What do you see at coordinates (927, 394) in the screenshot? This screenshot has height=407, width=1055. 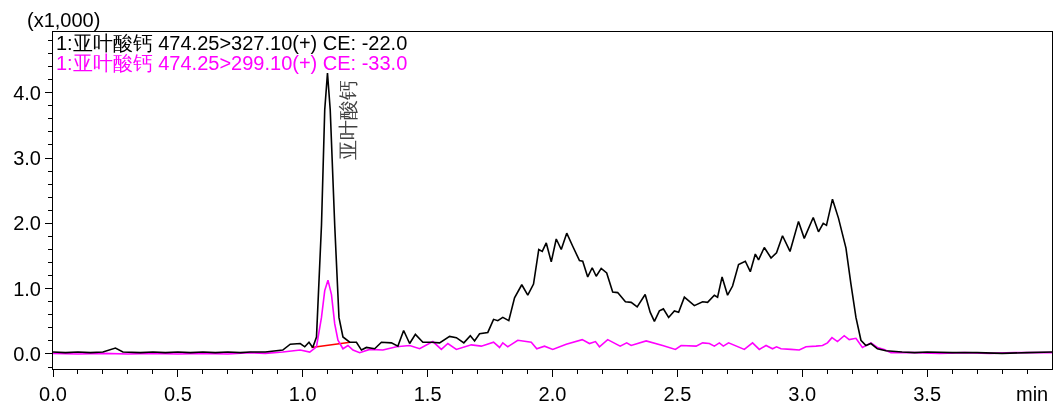 I see `x-tick-label: 3.5` at bounding box center [927, 394].